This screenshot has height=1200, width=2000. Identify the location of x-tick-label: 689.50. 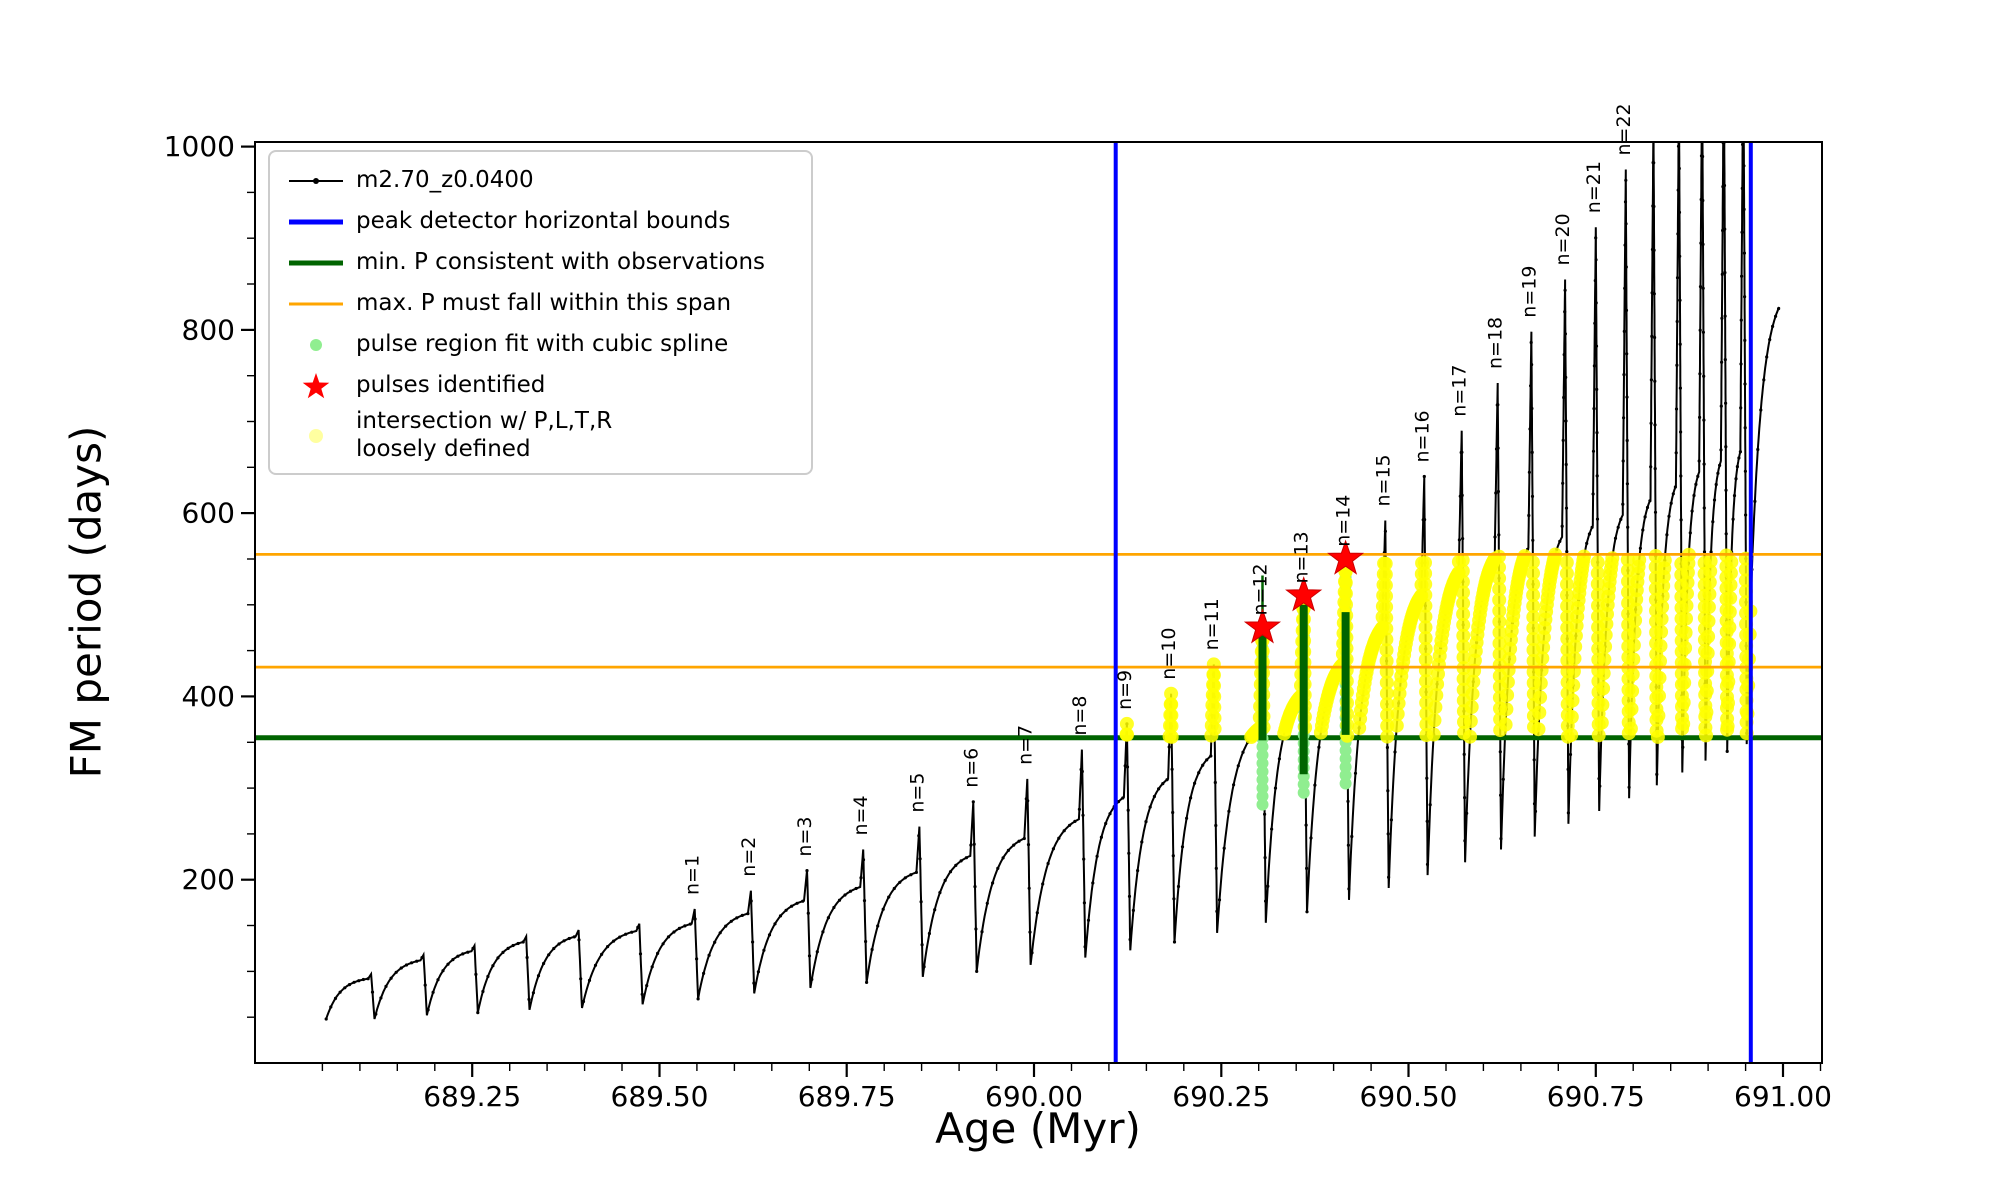
(660, 1096).